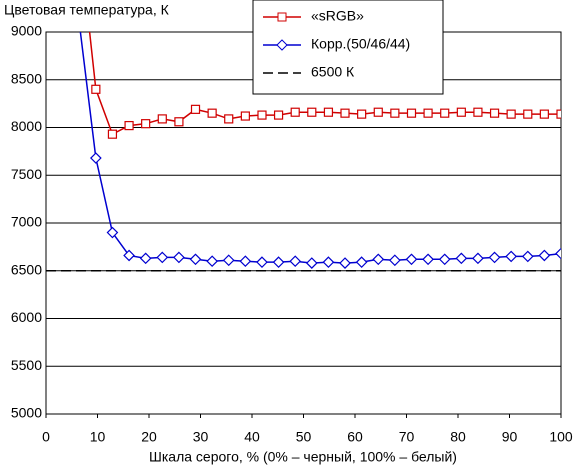 The image size is (573, 472). What do you see at coordinates (98, 437) in the screenshot?
I see `x-tick-label: 10` at bounding box center [98, 437].